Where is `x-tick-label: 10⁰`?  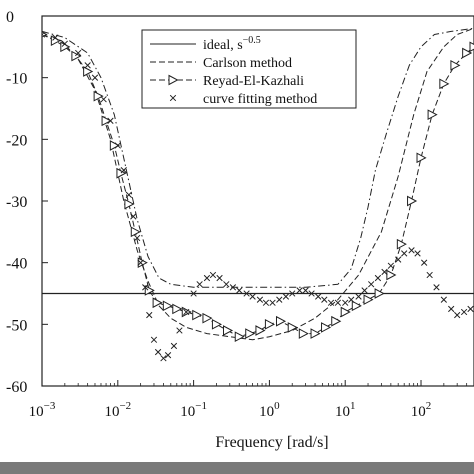 x-tick-label: 10⁰ is located at coordinates (269, 410).